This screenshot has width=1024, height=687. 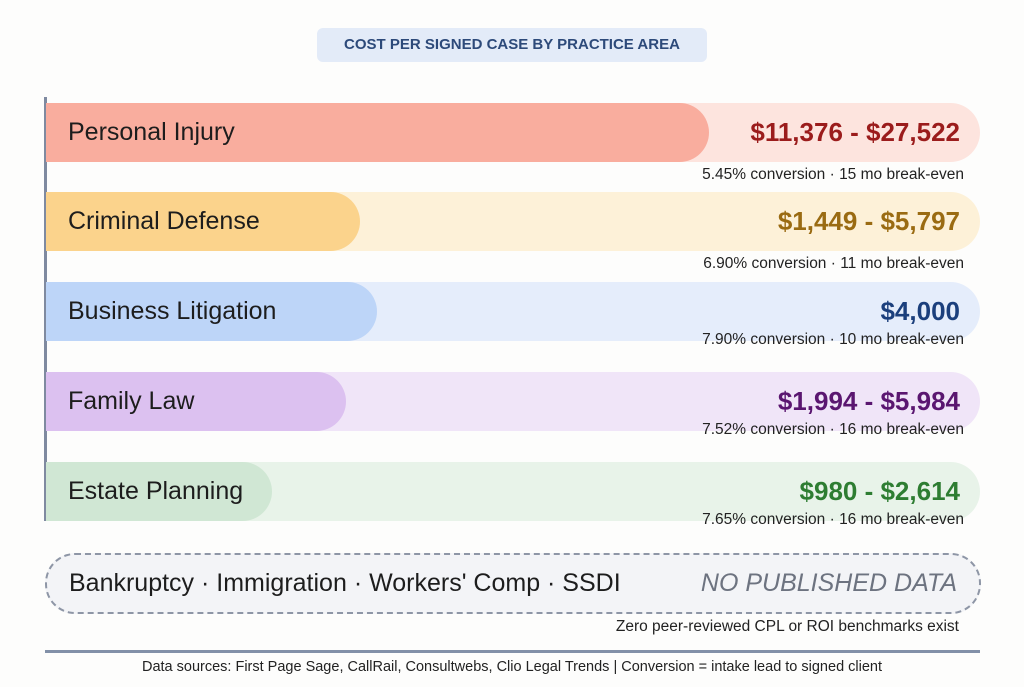 I want to click on category-label: Personal Injury, so click(x=151, y=132).